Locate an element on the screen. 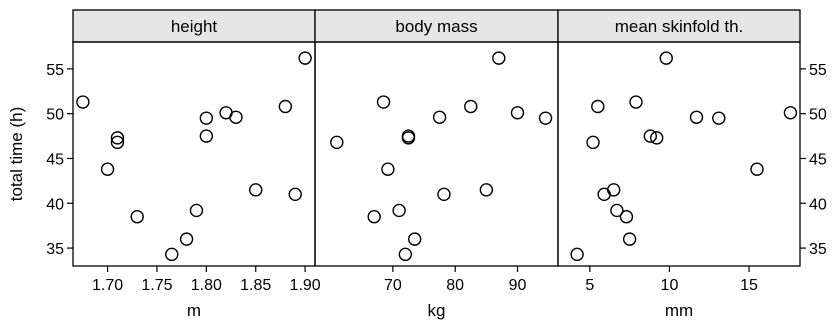 Image resolution: width=836 pixels, height=324 pixels. y-tick-label-right: 55 is located at coordinates (818, 70).